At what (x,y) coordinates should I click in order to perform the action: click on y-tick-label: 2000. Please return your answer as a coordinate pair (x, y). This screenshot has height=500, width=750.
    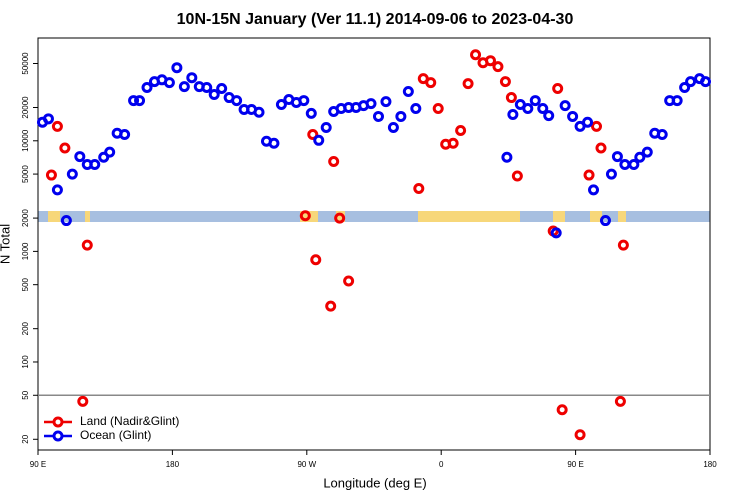
    Looking at the image, I should click on (25, 218).